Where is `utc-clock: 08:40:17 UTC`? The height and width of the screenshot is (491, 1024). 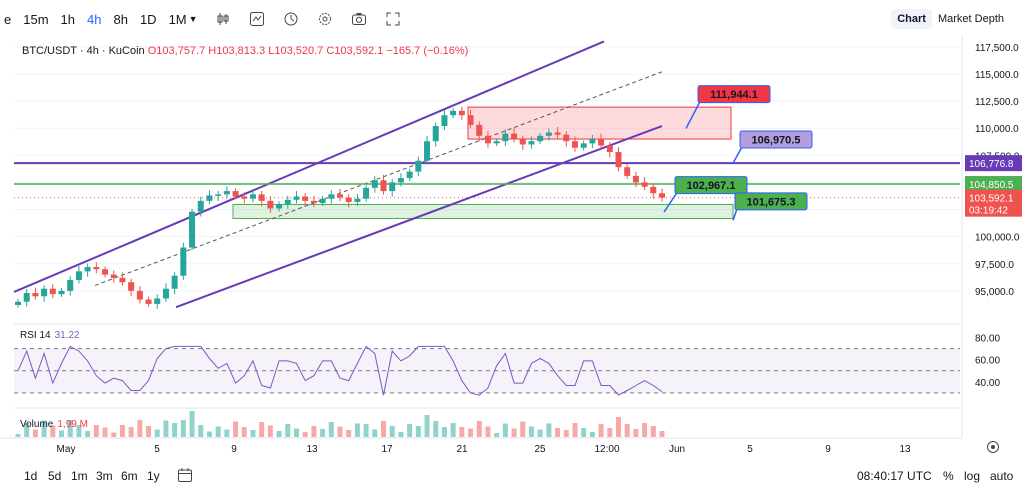
utc-clock: 08:40:17 UTC is located at coordinates (894, 476).